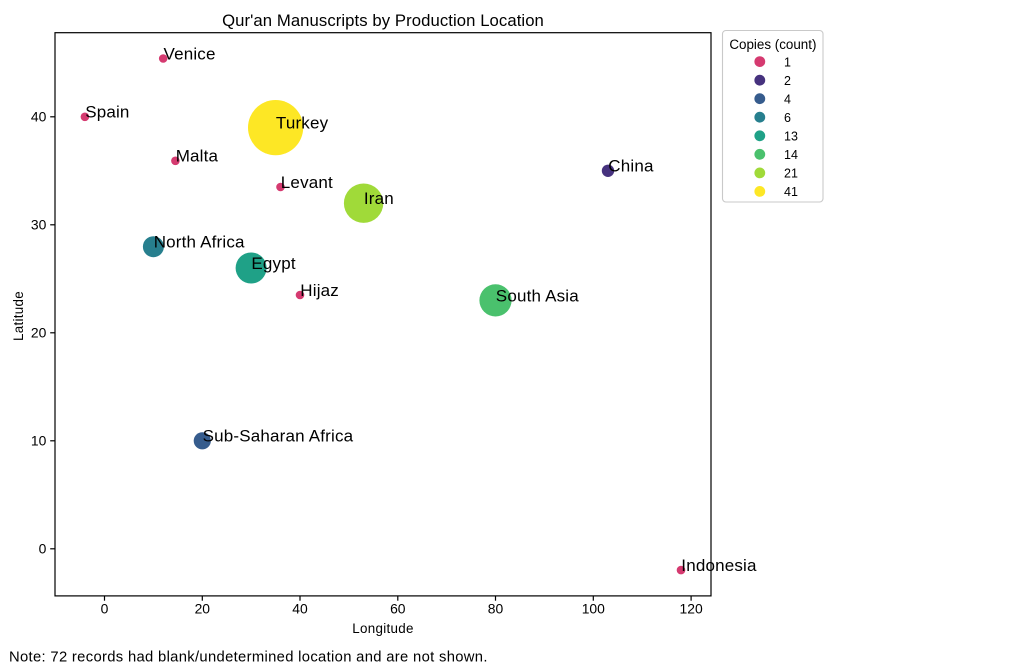  What do you see at coordinates (39, 225) in the screenshot?
I see `svg-text: 30` at bounding box center [39, 225].